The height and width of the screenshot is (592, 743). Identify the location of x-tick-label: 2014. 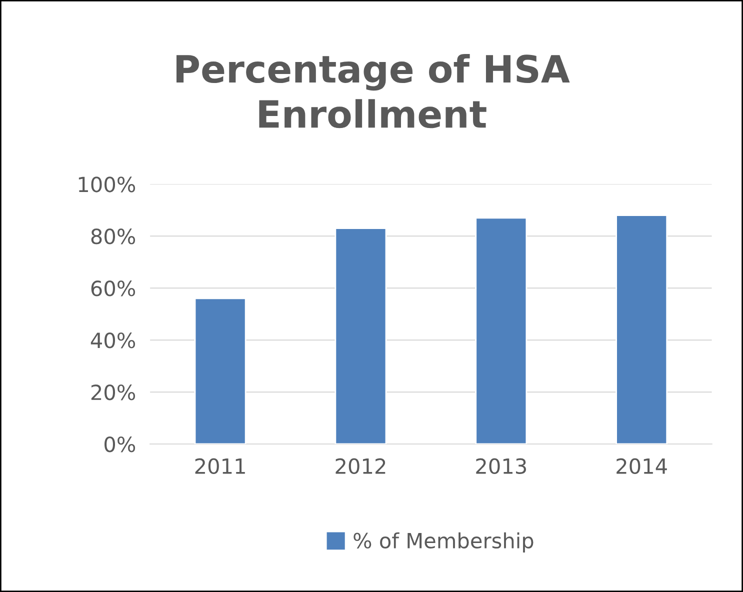
(641, 466).